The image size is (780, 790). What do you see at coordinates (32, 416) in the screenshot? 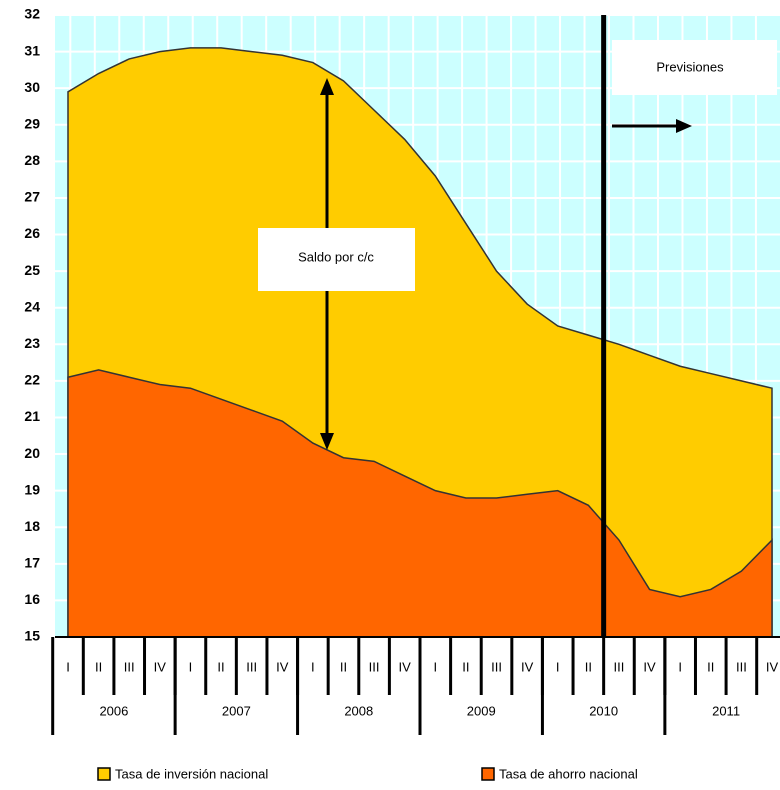
I see `y-tick-label: 21` at bounding box center [32, 416].